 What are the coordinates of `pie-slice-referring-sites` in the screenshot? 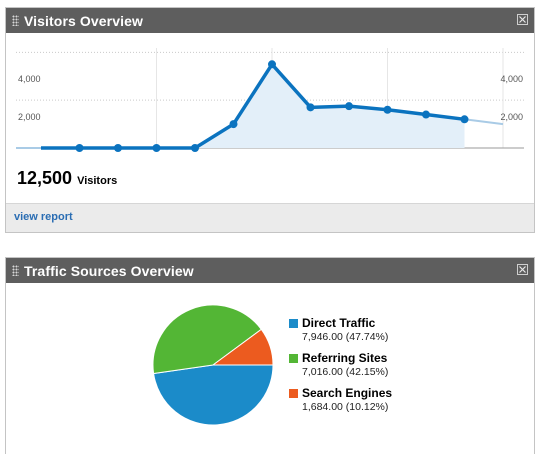 It's located at (207, 339).